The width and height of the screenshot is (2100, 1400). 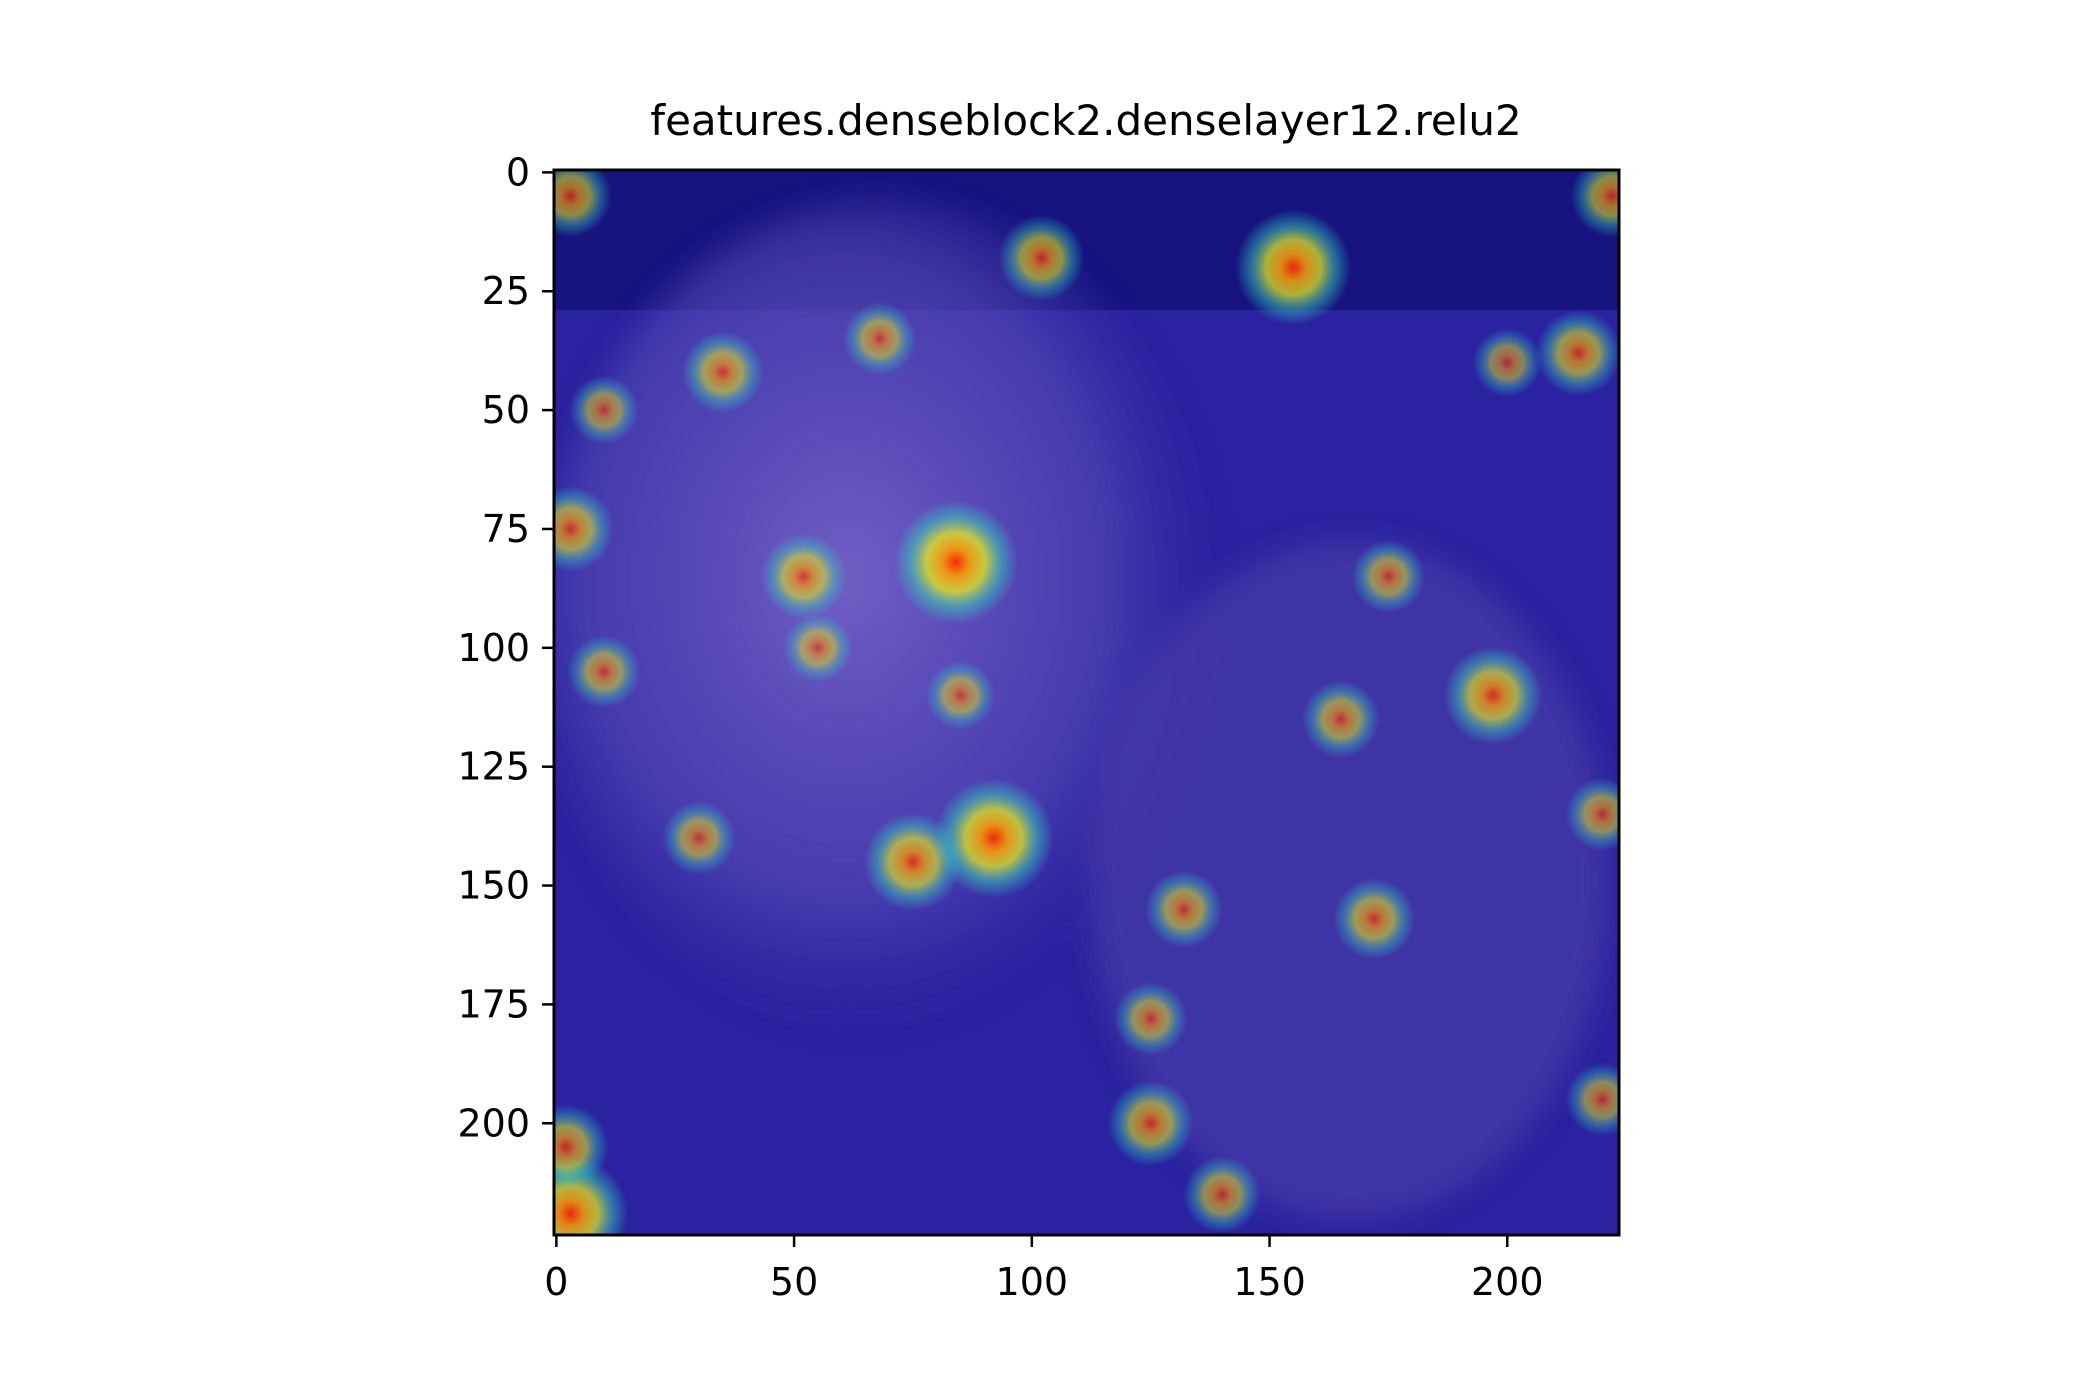 What do you see at coordinates (493, 1123) in the screenshot?
I see `y-tick-label: 200` at bounding box center [493, 1123].